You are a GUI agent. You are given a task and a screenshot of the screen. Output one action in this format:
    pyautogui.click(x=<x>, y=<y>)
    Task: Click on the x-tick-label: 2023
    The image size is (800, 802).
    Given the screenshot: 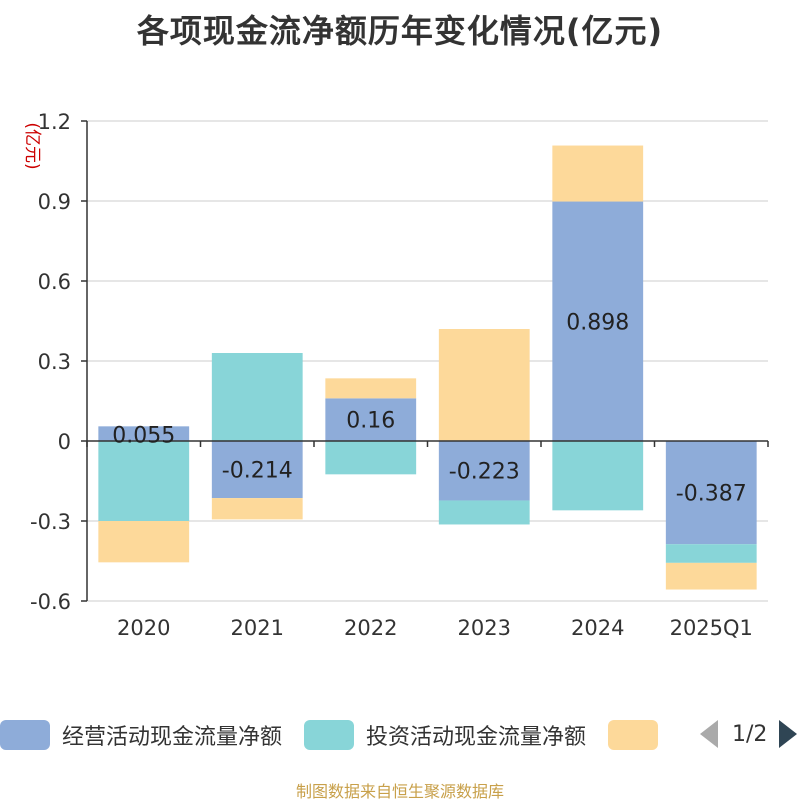 What is the action you would take?
    pyautogui.click(x=484, y=628)
    